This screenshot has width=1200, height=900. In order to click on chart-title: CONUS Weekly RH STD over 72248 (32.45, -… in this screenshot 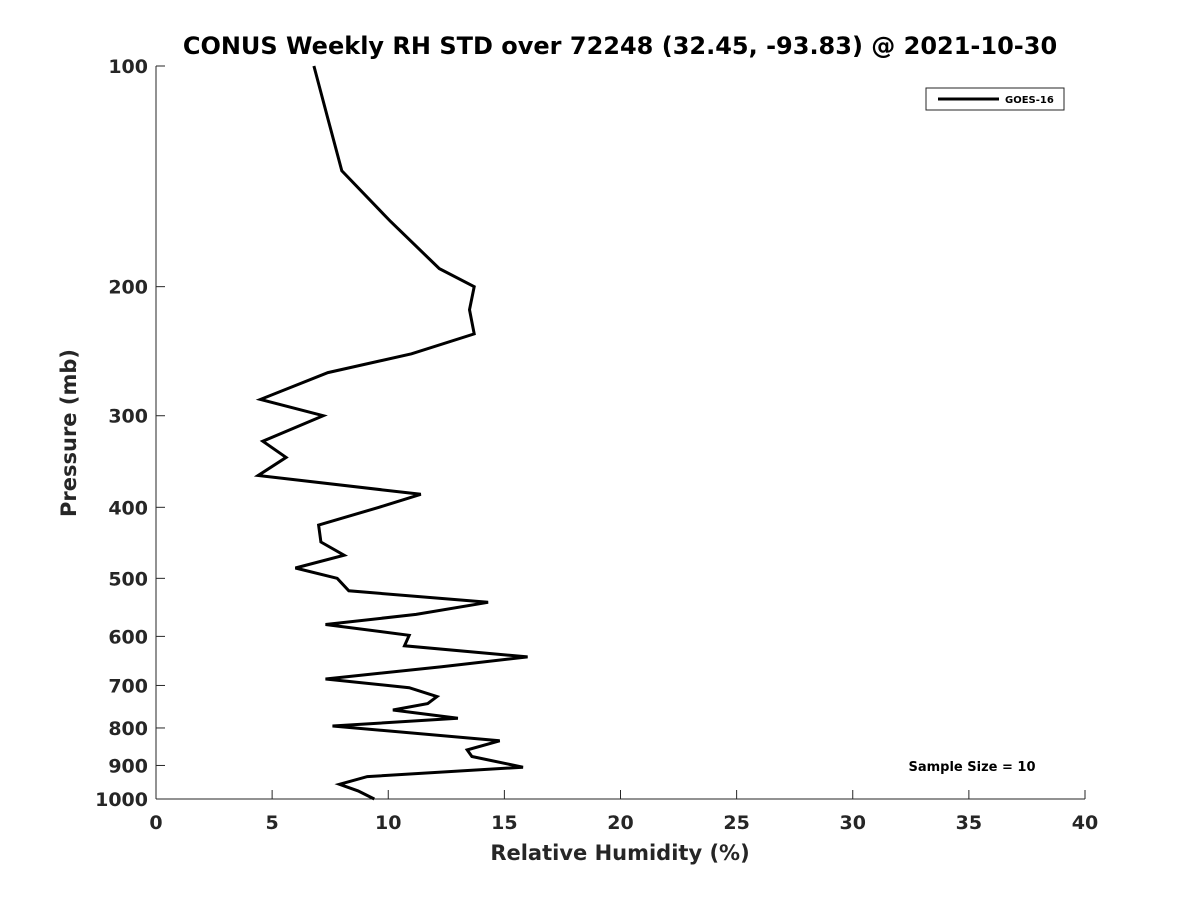, I will do `click(620, 46)`.